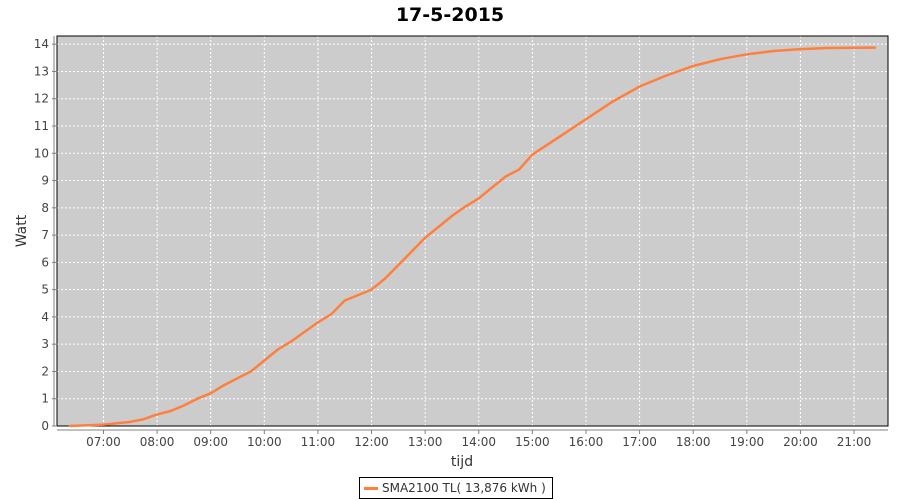 The height and width of the screenshot is (500, 900). I want to click on x-tick-label: 13:00, so click(425, 442).